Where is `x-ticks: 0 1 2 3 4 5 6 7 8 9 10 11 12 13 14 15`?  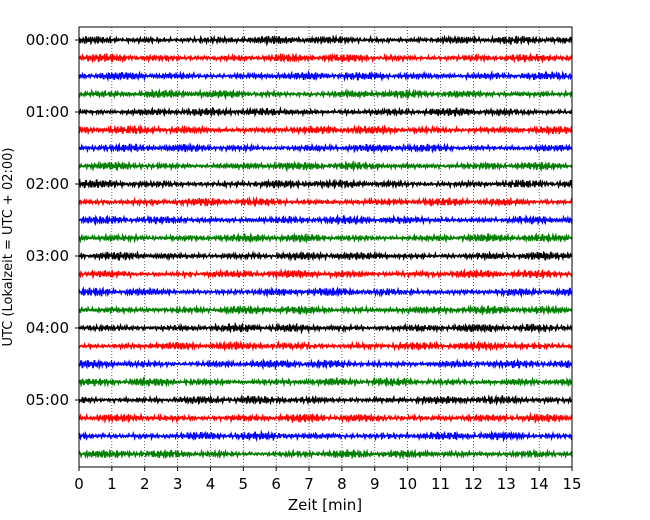 x-ticks: 0 1 2 3 4 5 6 7 8 9 10 11 12 13 14 15 is located at coordinates (328, 480).